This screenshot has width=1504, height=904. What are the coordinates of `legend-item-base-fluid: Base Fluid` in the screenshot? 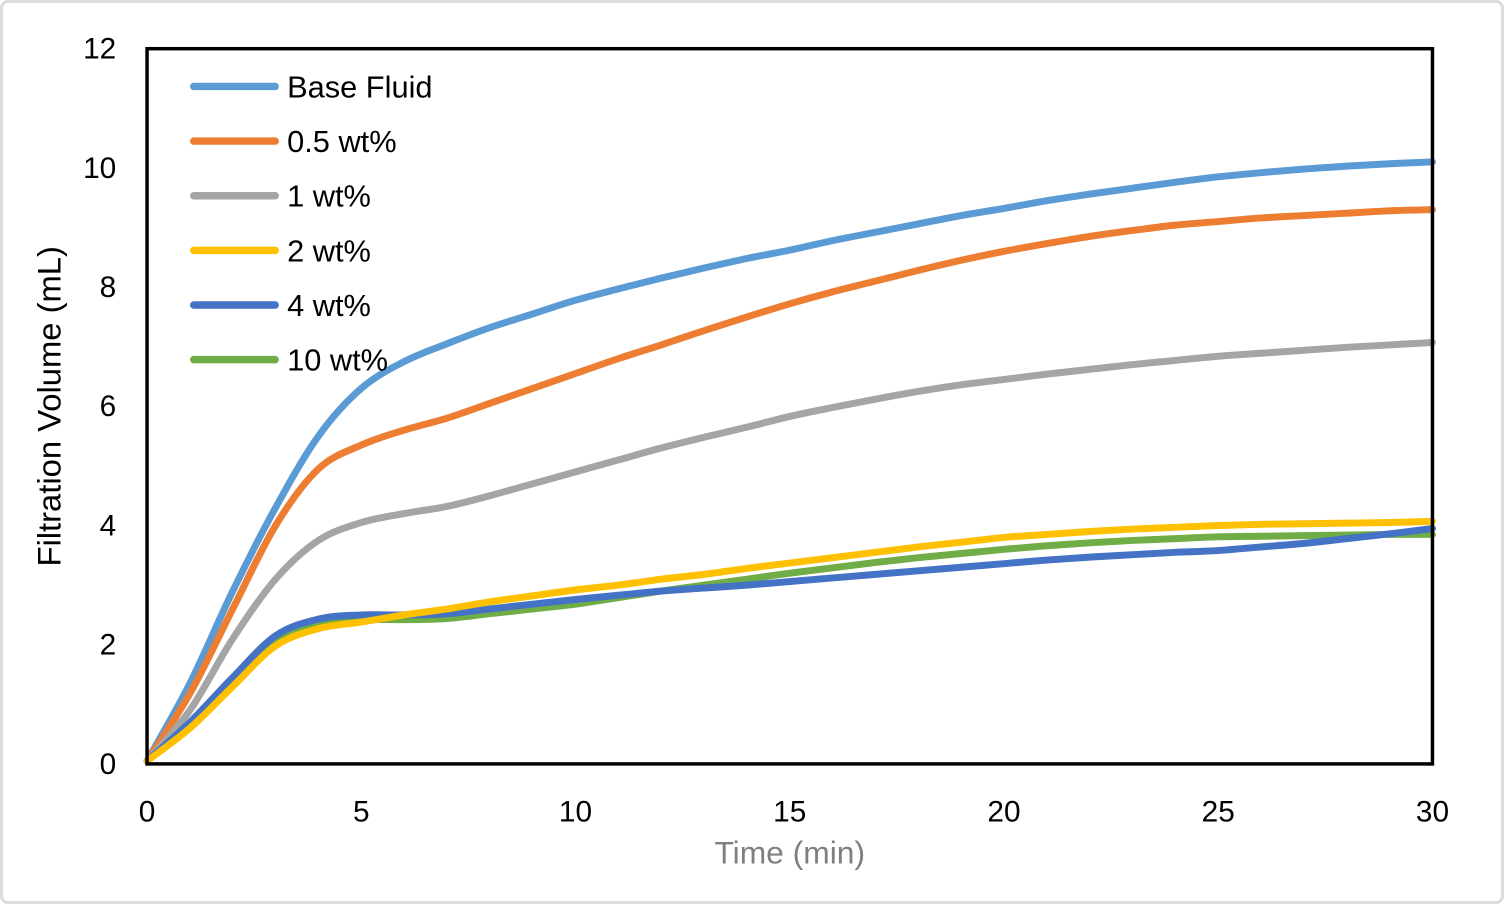 It's located at (311, 86).